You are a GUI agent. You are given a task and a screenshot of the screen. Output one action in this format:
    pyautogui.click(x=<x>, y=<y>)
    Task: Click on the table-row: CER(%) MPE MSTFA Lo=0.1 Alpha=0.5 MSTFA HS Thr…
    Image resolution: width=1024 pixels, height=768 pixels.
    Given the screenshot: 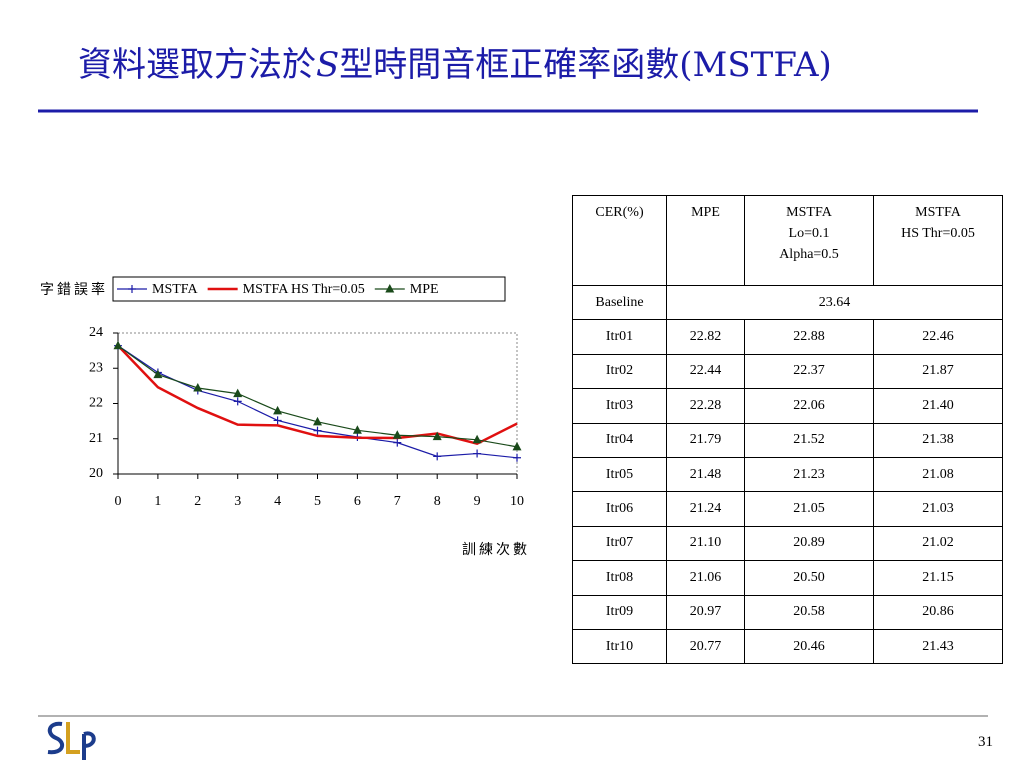 What is the action you would take?
    pyautogui.click(x=787, y=240)
    